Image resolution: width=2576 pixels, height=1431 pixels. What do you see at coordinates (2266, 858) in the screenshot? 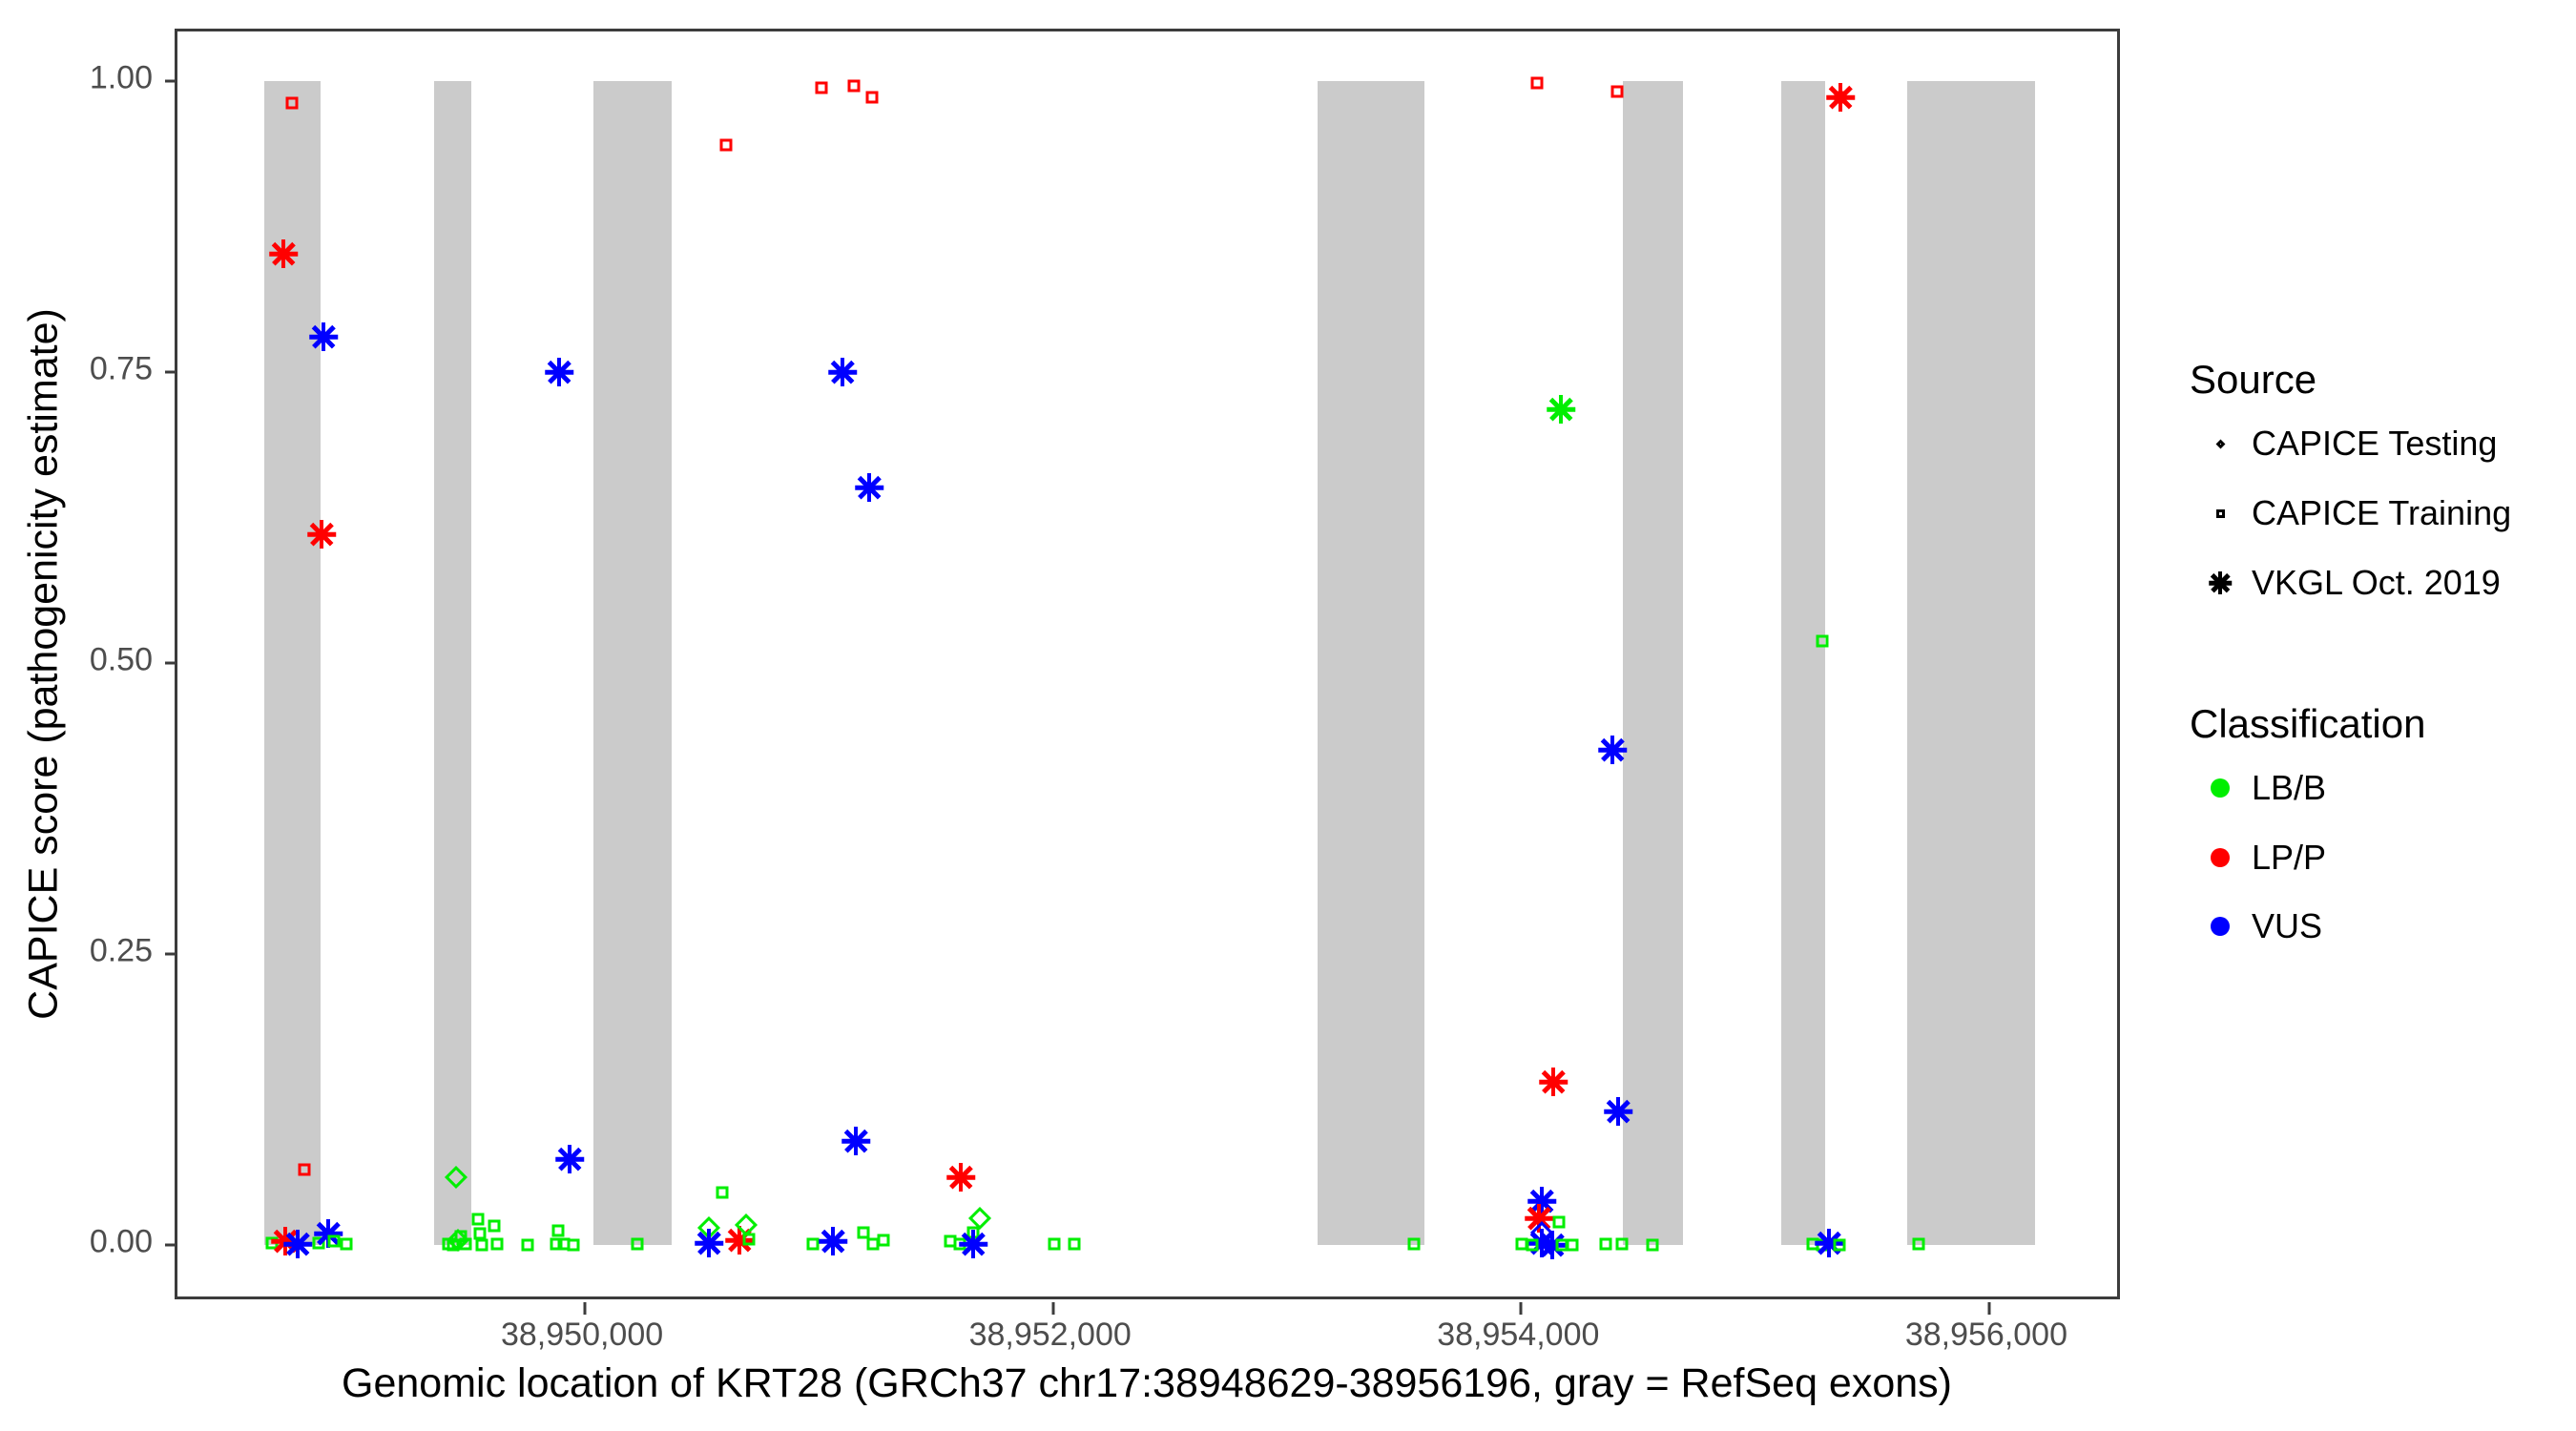
I see `legend-item: LP/P` at bounding box center [2266, 858].